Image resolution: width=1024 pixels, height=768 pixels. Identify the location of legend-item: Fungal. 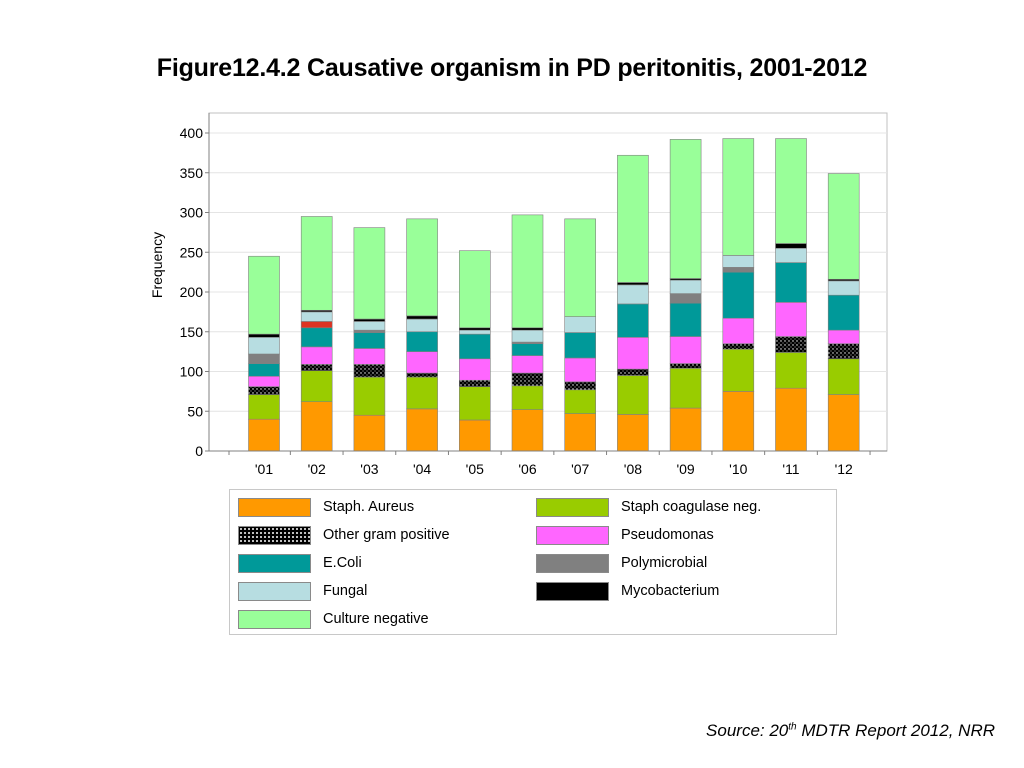
(302, 591).